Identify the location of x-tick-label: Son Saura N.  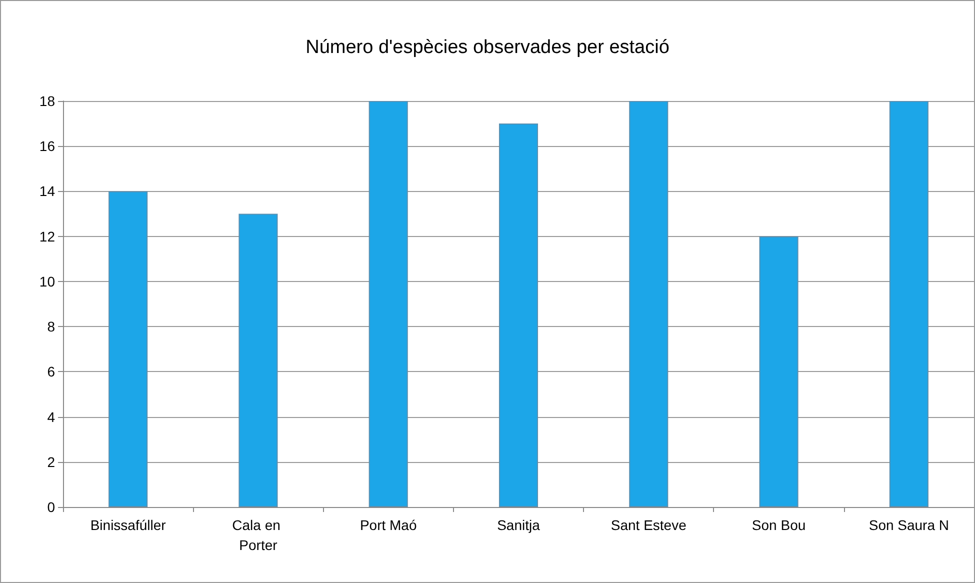
(909, 525).